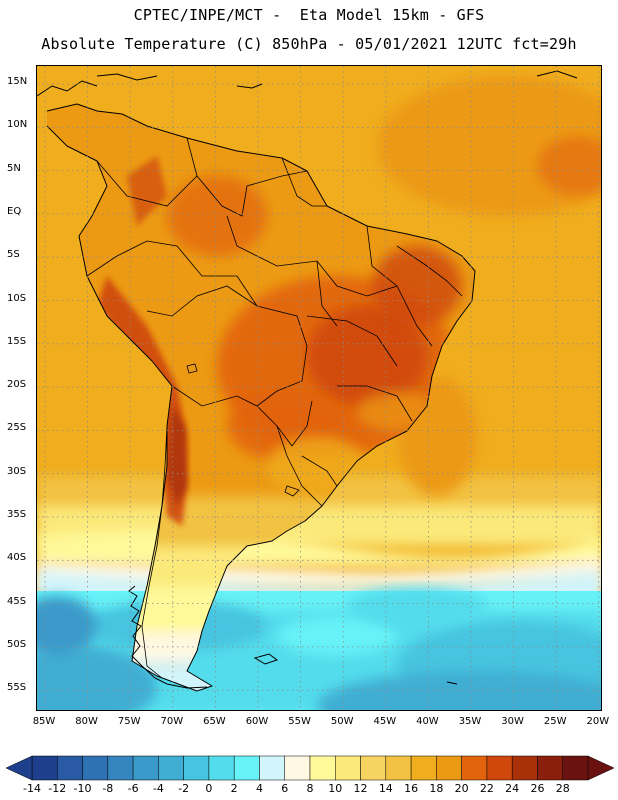 The height and width of the screenshot is (800, 618). I want to click on lon-label: 65W, so click(214, 721).